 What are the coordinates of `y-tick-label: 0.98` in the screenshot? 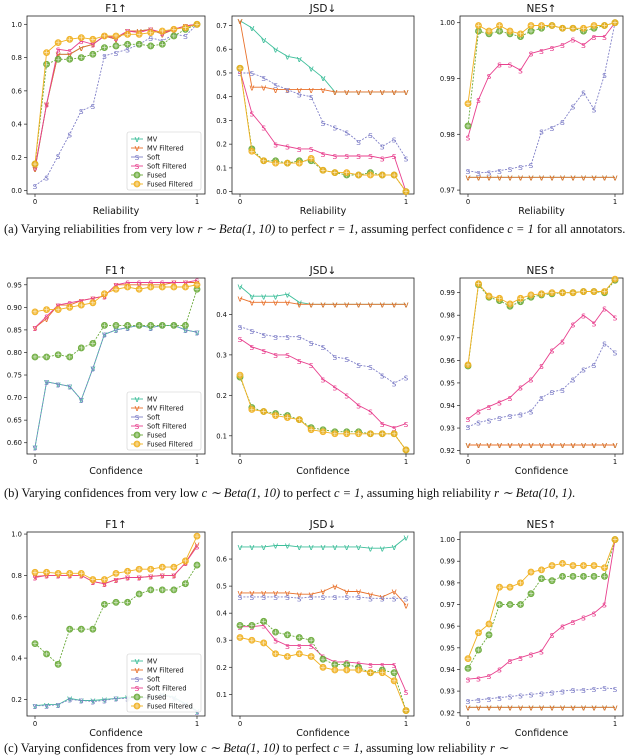 It's located at (447, 316).